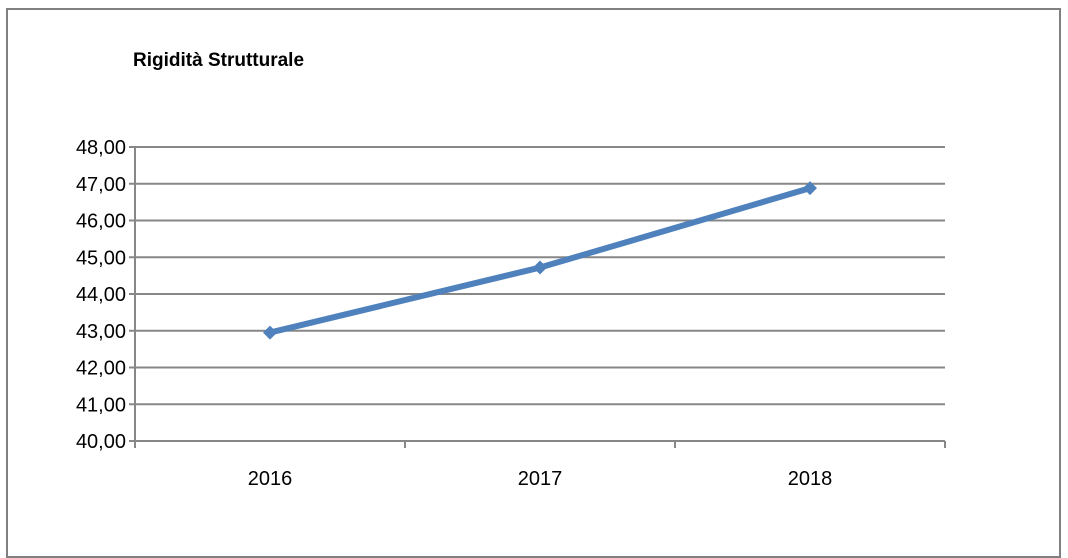 The image size is (1068, 558). Describe the element at coordinates (101, 148) in the screenshot. I see `y-tick-label: 48,00` at that location.